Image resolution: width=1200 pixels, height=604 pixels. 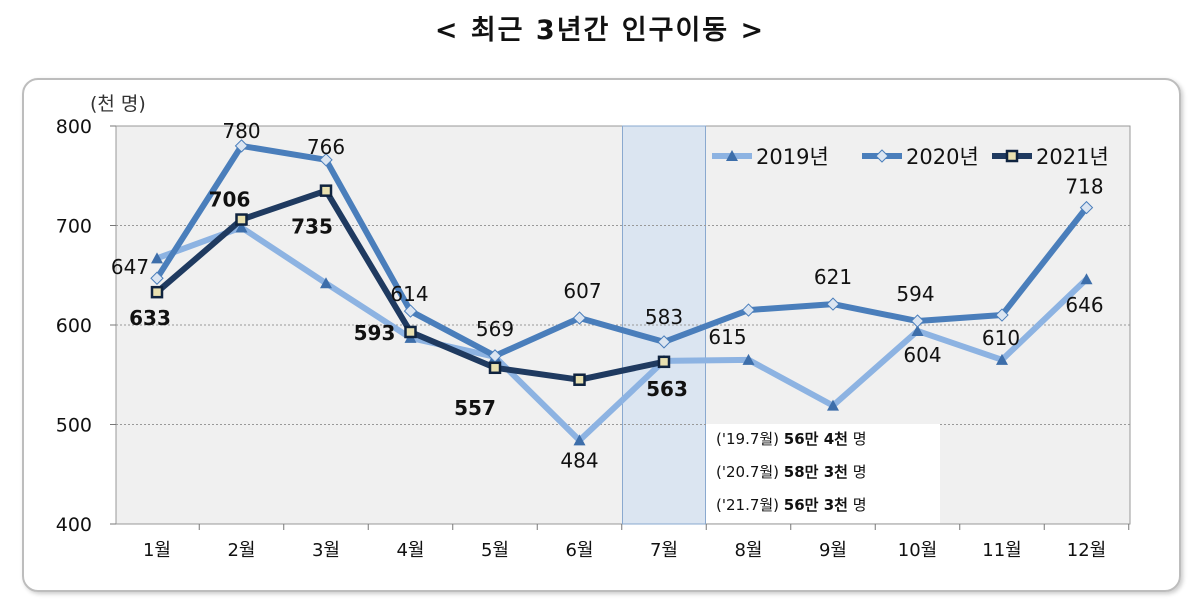 What do you see at coordinates (727, 337) in the screenshot?
I see `data-label: 615` at bounding box center [727, 337].